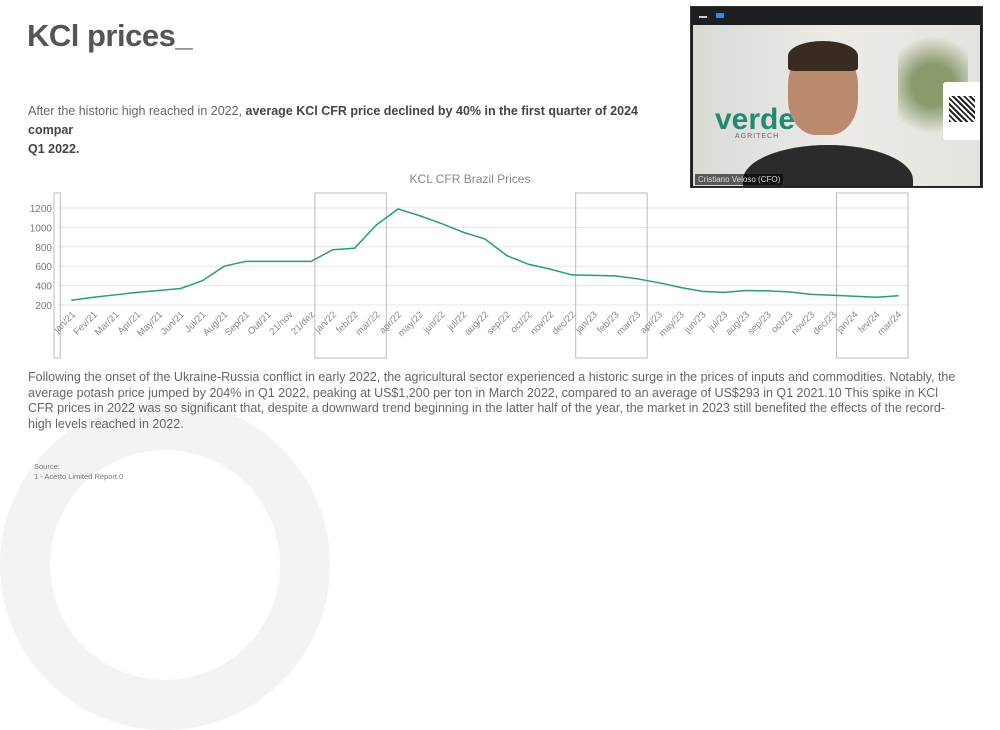 Image resolution: width=1000 pixels, height=730 pixels. I want to click on verde-logo: verde, so click(755, 119).